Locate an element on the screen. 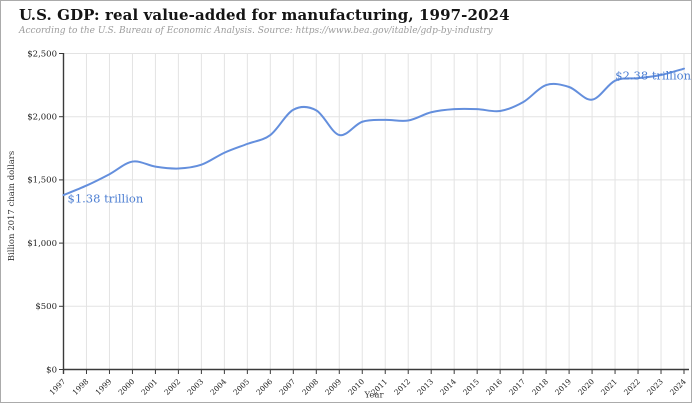 The height and width of the screenshot is (403, 692). x-tick-label: 2020 is located at coordinates (586, 387).